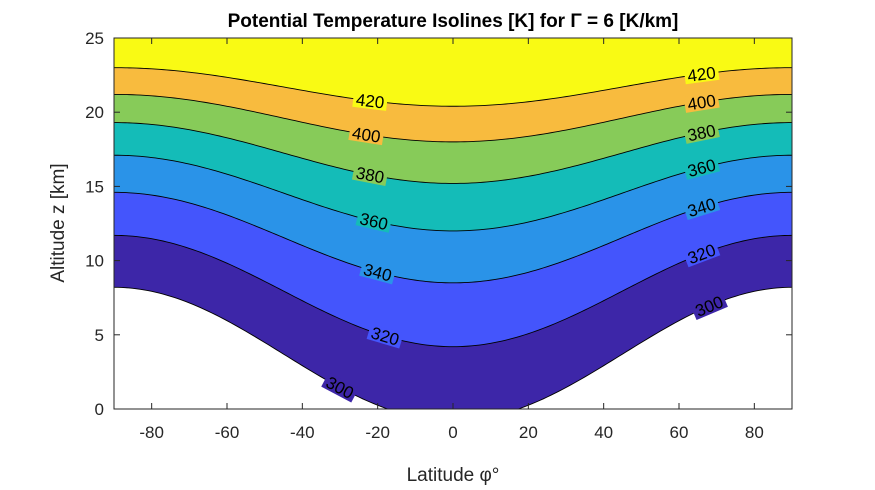 The width and height of the screenshot is (875, 490). What do you see at coordinates (603, 432) in the screenshot?
I see `x-tick-label: 40` at bounding box center [603, 432].